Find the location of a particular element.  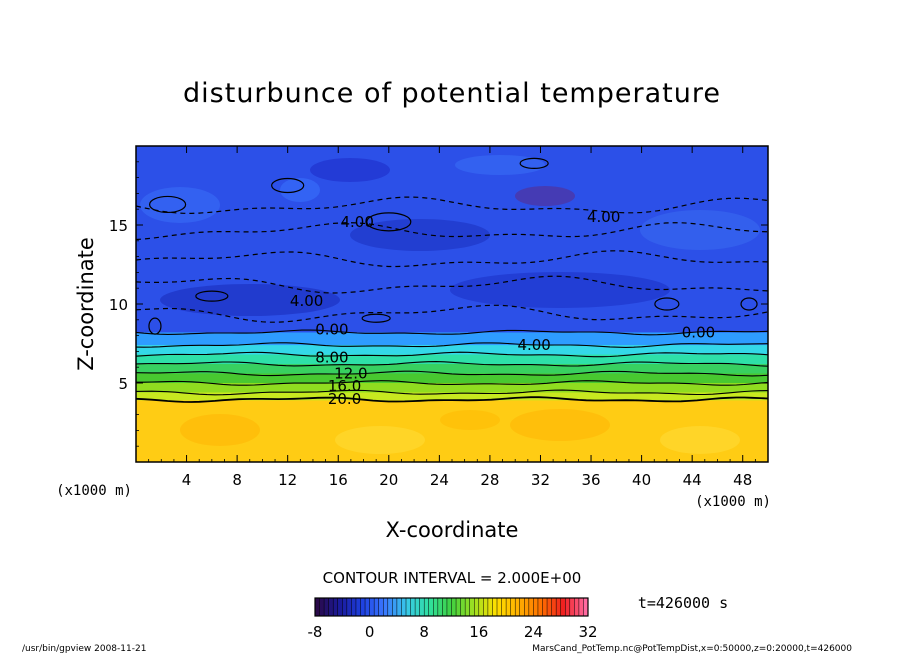

contour-interval-text: CONTOUR INTERVAL = 2.000E+00 is located at coordinates (452, 578).